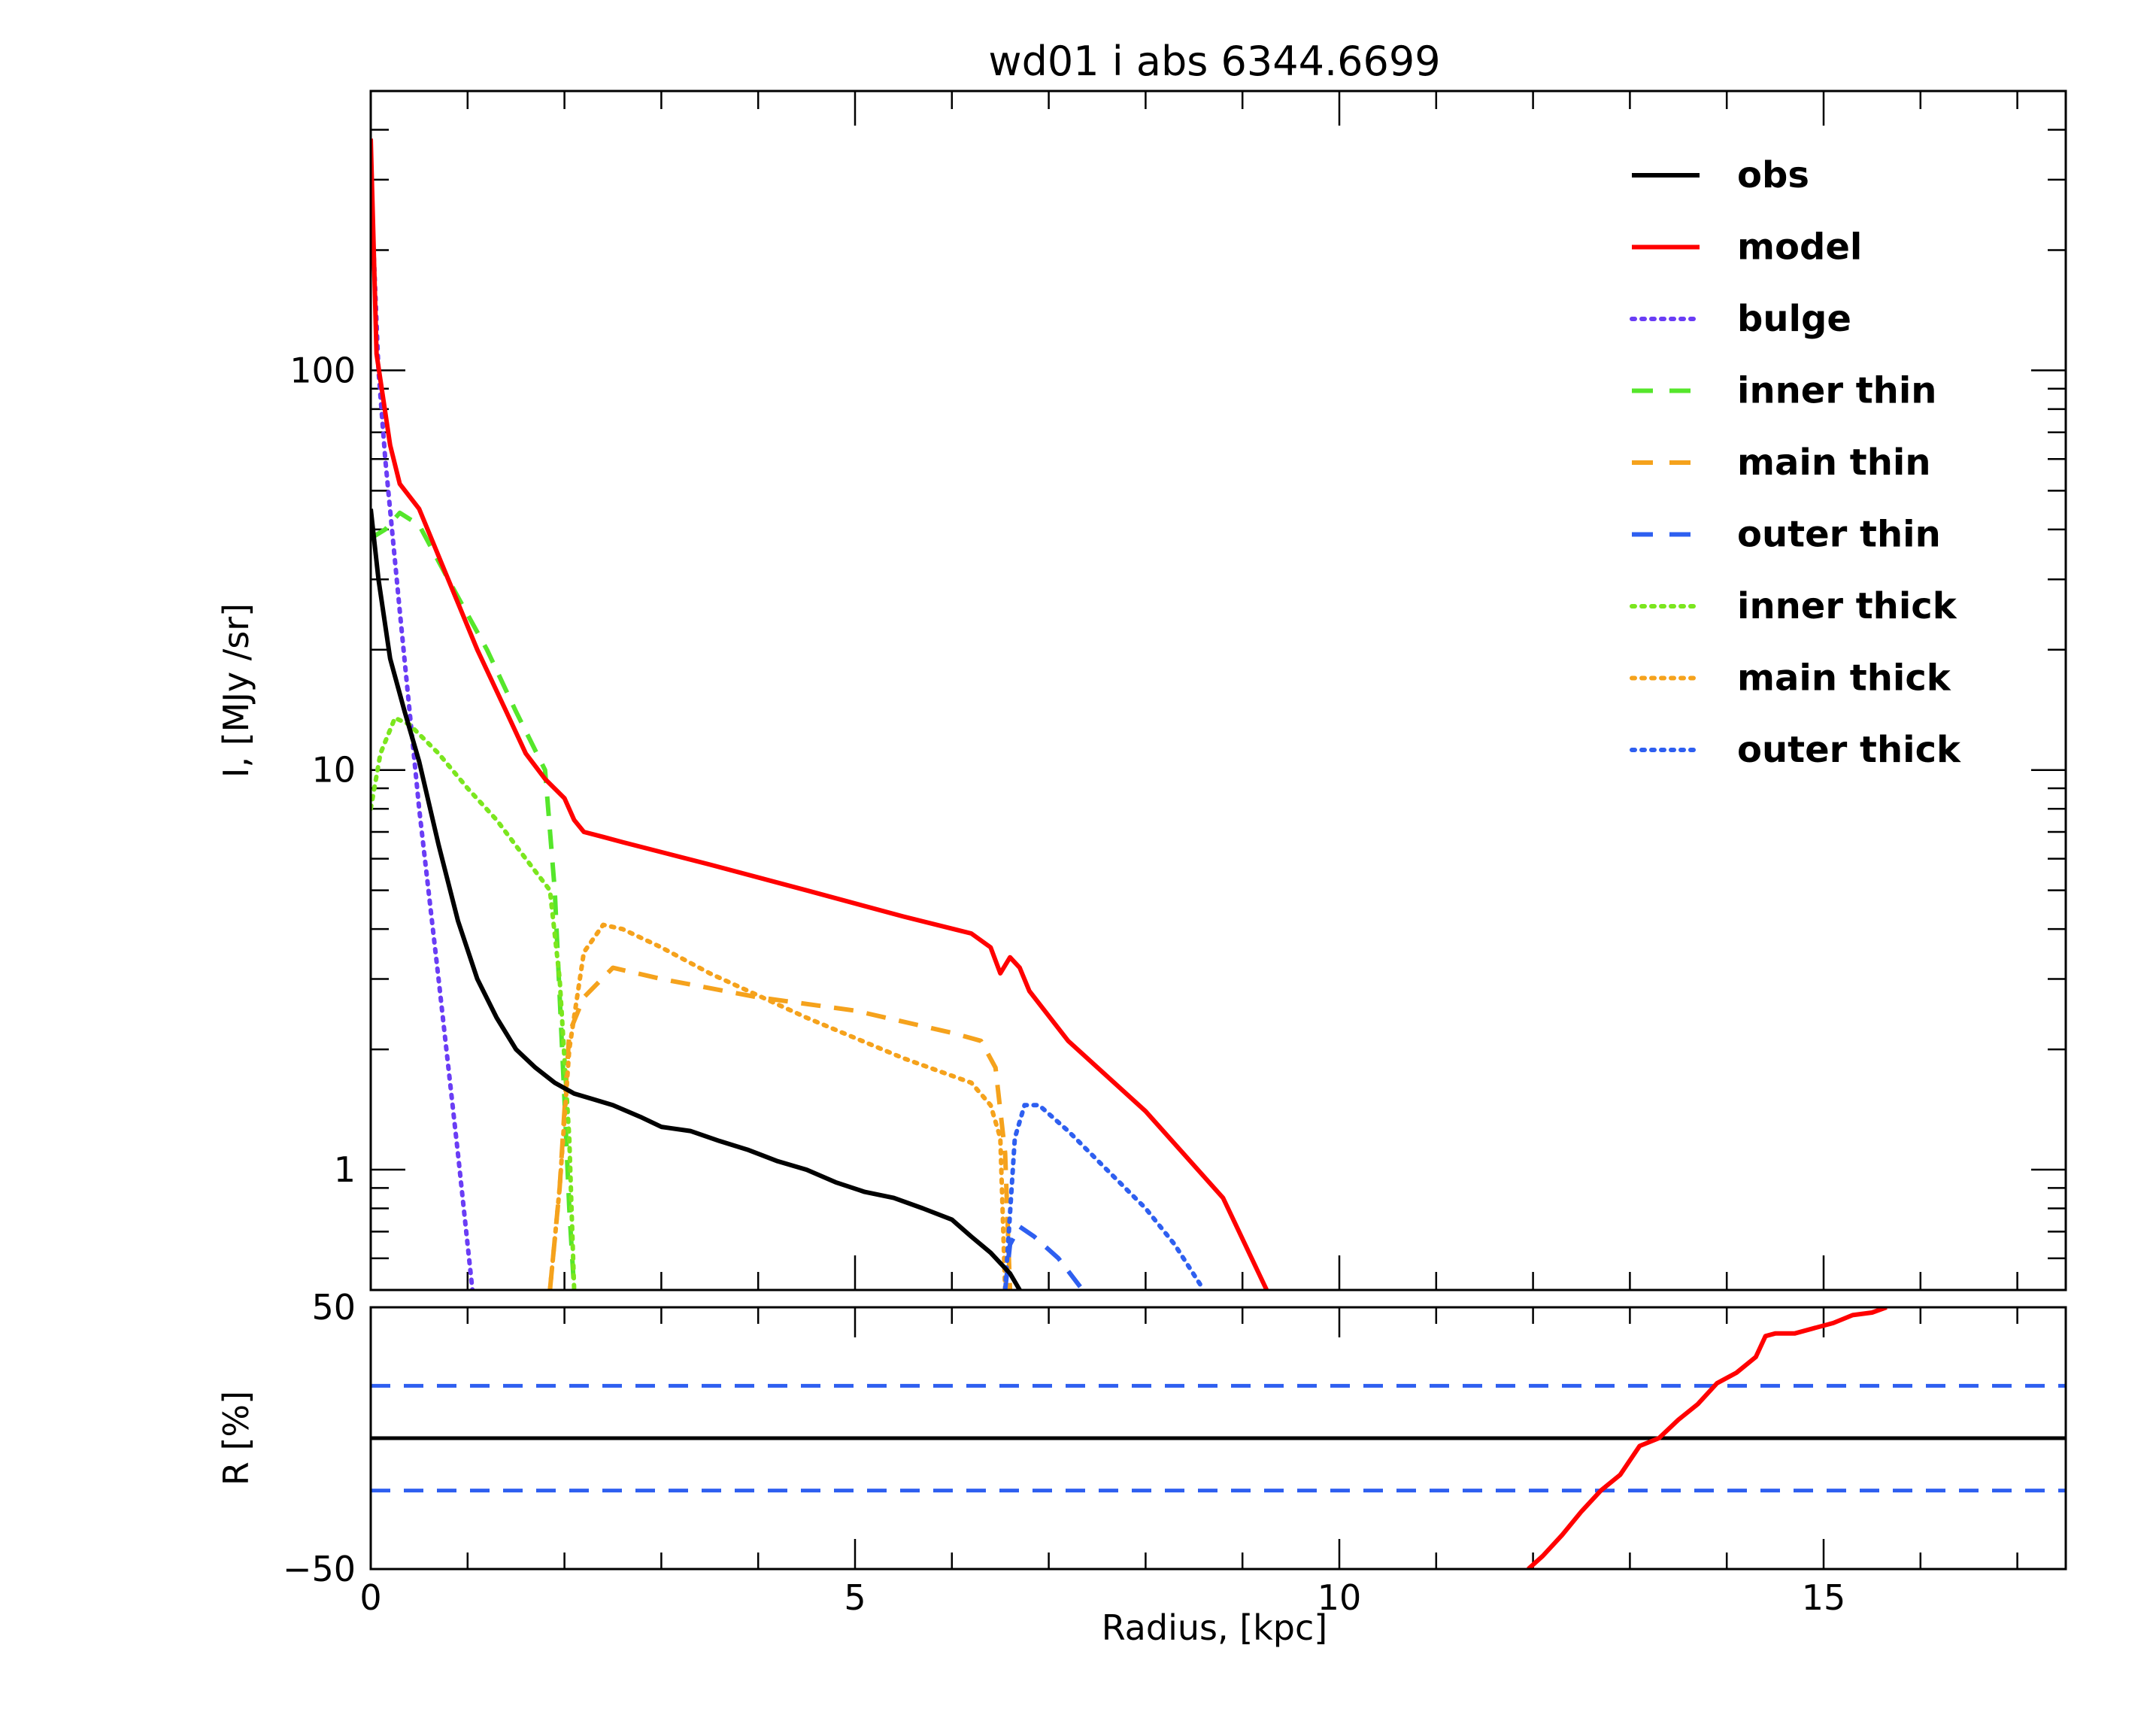 The height and width of the screenshot is (1724, 2156). I want to click on residual-line, so click(1707, 1438).